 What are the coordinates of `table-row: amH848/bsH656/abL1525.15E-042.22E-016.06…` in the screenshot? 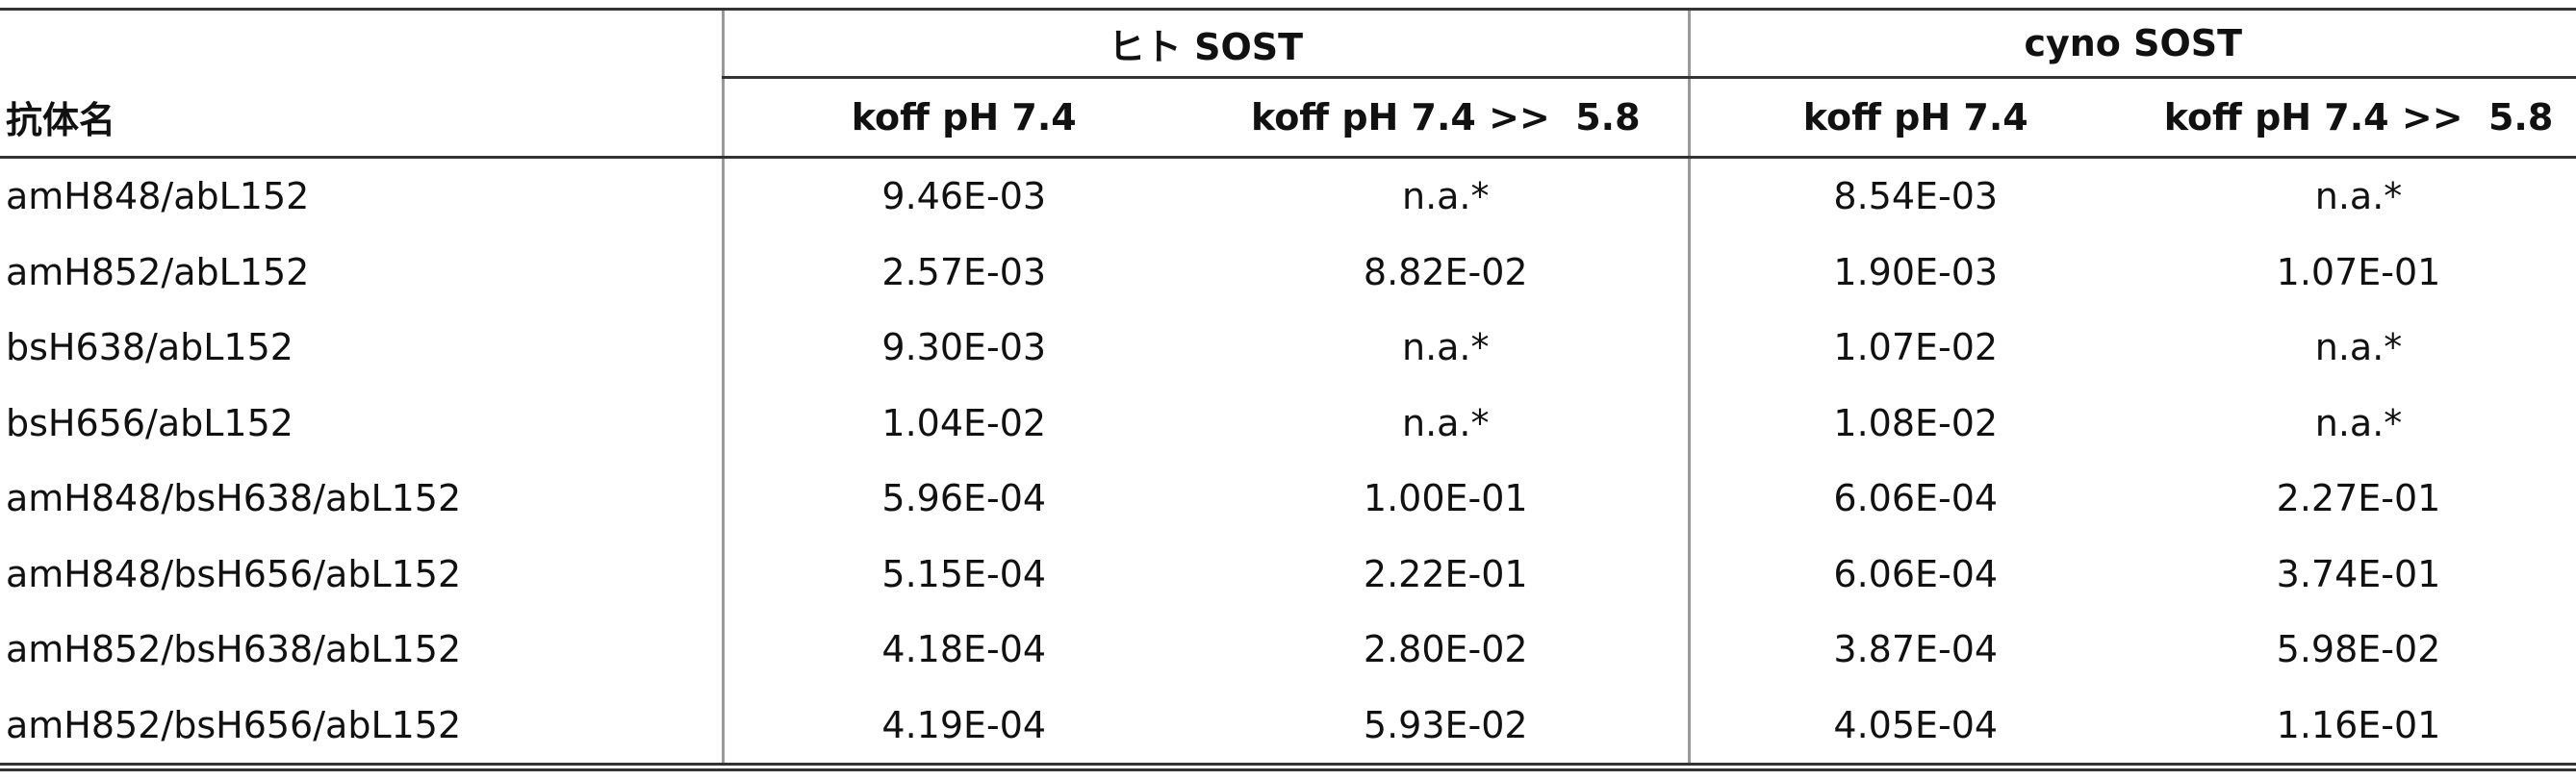 It's located at (1288, 575).